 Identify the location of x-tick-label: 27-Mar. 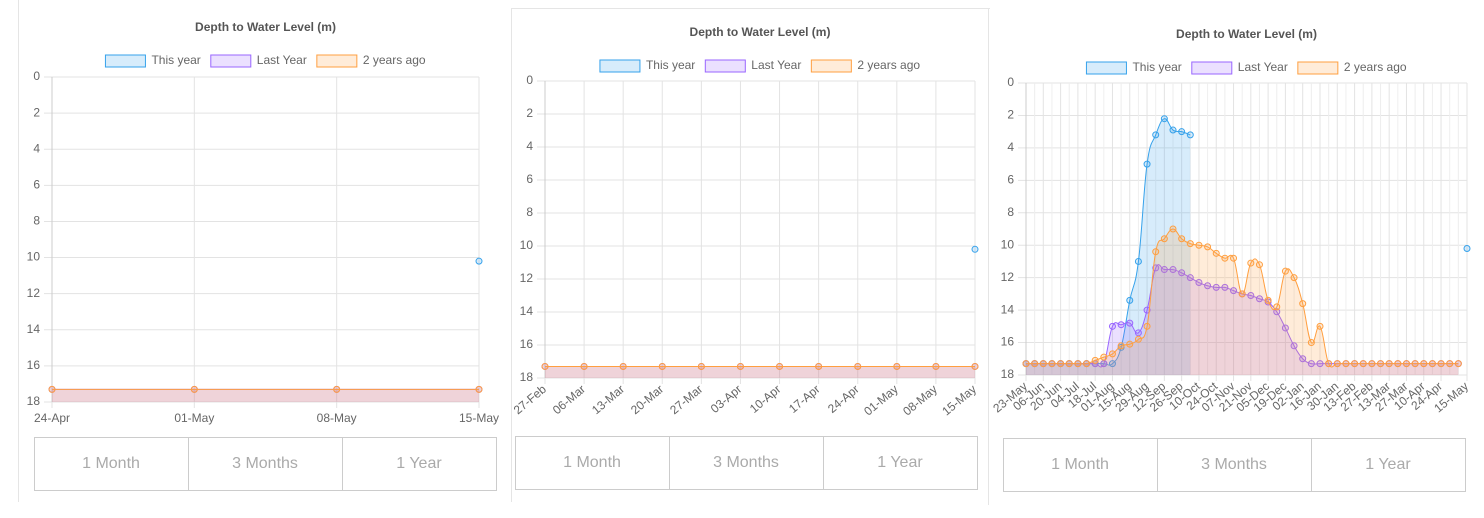
(686, 399).